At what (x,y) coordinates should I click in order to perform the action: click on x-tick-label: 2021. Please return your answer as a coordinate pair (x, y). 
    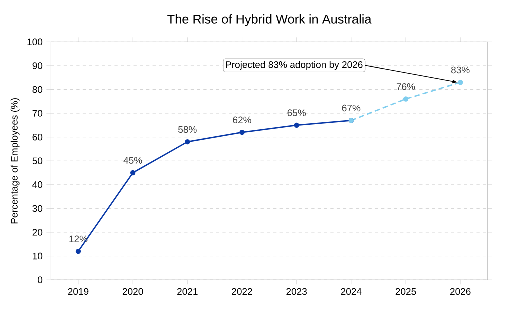
    Looking at the image, I should click on (188, 291).